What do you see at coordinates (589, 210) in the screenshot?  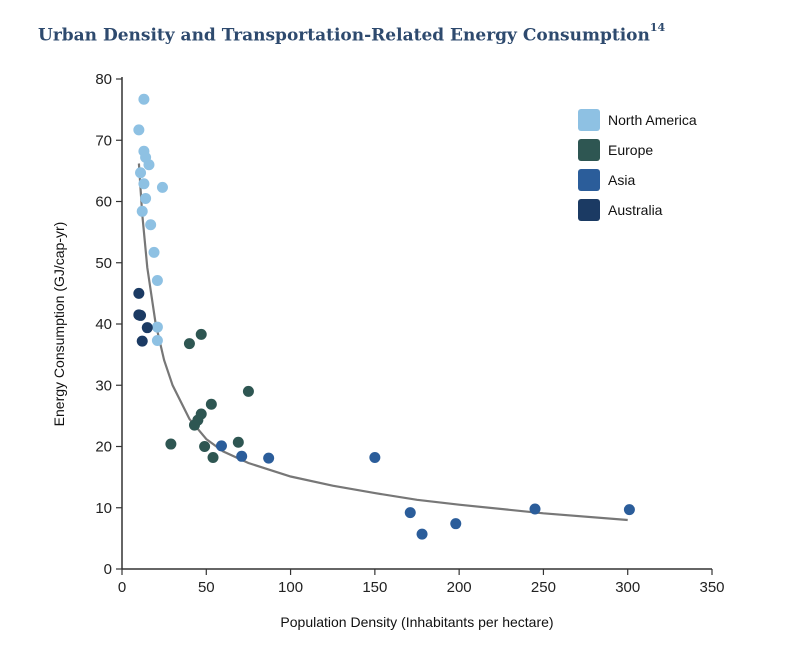 I see `legend-swatch-australia` at bounding box center [589, 210].